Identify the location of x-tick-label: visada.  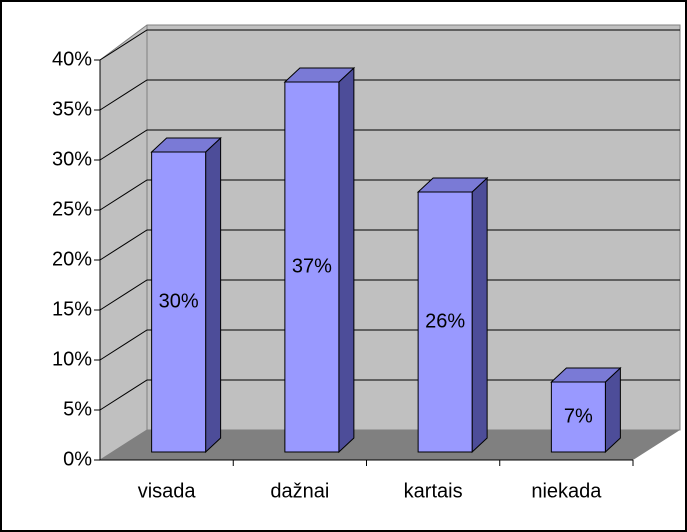
(167, 491).